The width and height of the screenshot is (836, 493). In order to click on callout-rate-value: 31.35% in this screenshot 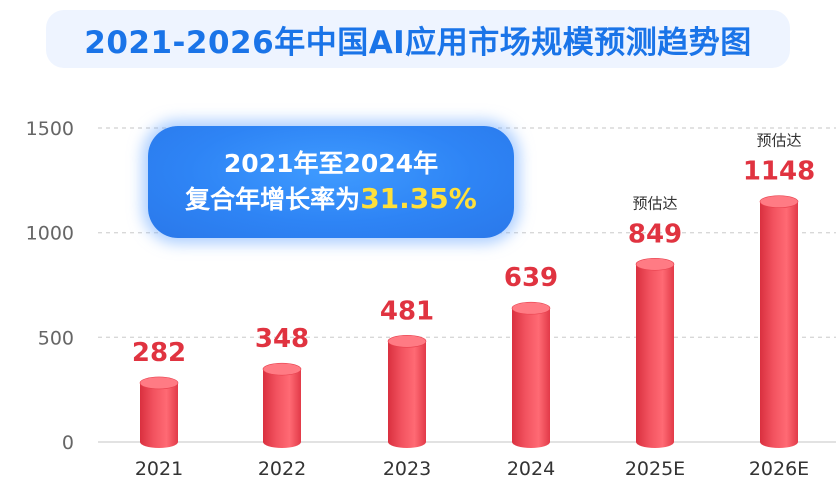, I will do `click(418, 198)`.